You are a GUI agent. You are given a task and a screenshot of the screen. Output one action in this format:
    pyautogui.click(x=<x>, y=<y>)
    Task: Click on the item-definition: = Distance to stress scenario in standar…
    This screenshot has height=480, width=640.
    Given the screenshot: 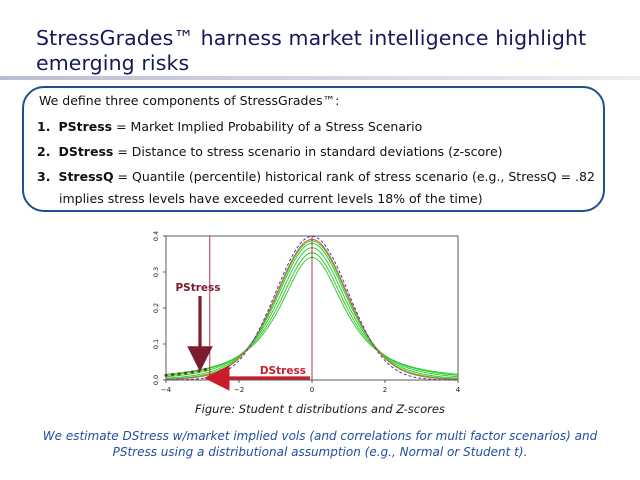 What is the action you would take?
    pyautogui.click(x=308, y=151)
    